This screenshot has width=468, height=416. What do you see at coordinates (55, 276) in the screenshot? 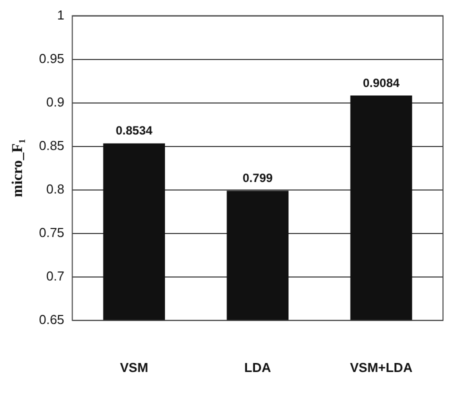
I see `y-tick-label: 0.7` at bounding box center [55, 276].